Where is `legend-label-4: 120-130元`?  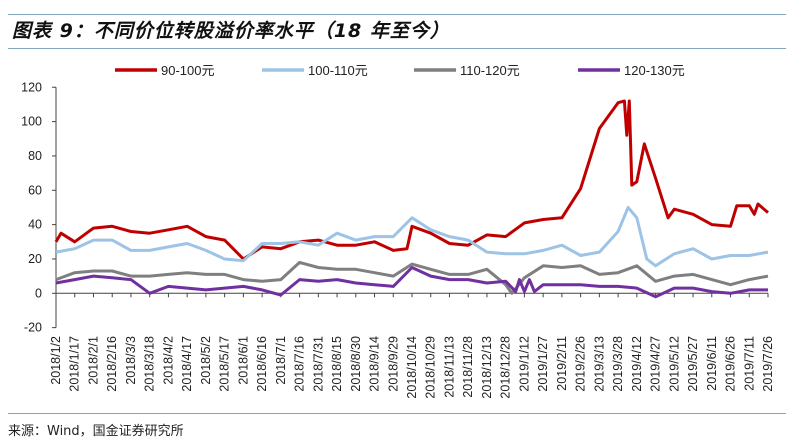 legend-label-4: 120-130元 is located at coordinates (654, 70).